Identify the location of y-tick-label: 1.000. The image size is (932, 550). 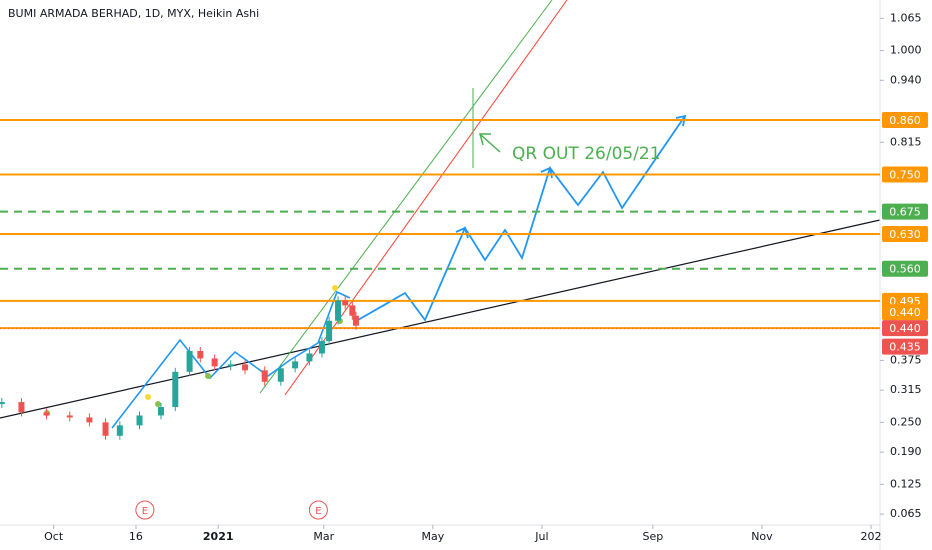
(906, 50).